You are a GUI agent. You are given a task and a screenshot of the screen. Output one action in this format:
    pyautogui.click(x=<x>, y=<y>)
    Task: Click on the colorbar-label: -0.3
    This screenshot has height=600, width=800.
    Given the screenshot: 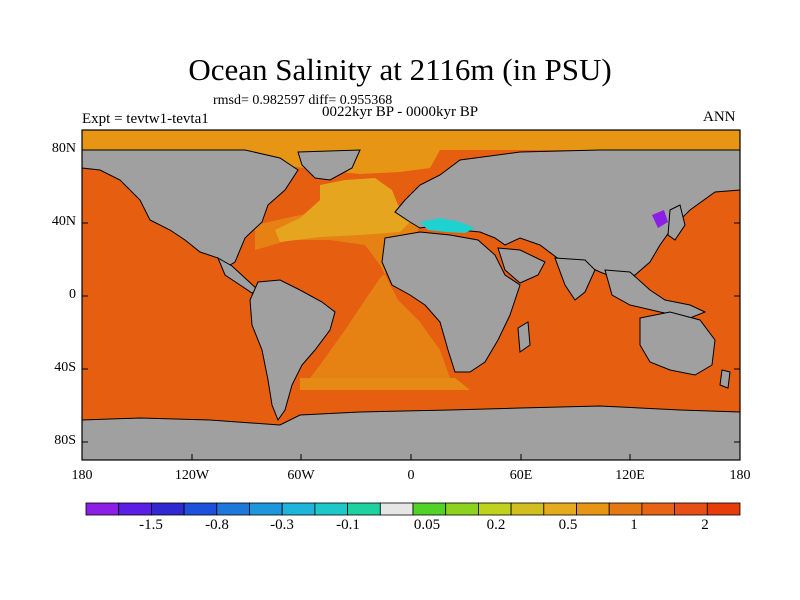 What is the action you would take?
    pyautogui.click(x=282, y=525)
    